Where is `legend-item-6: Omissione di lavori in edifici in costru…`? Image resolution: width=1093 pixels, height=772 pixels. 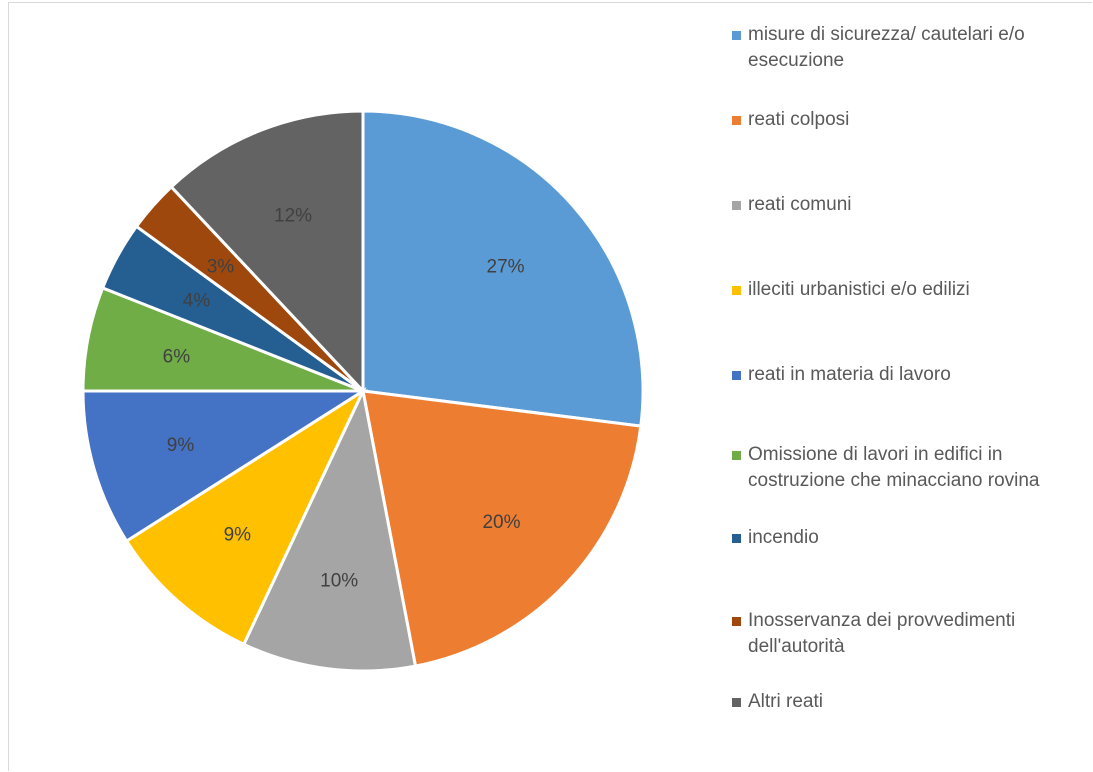 legend-item-6: Omissione di lavori in edifici in costru… is located at coordinates (907, 468).